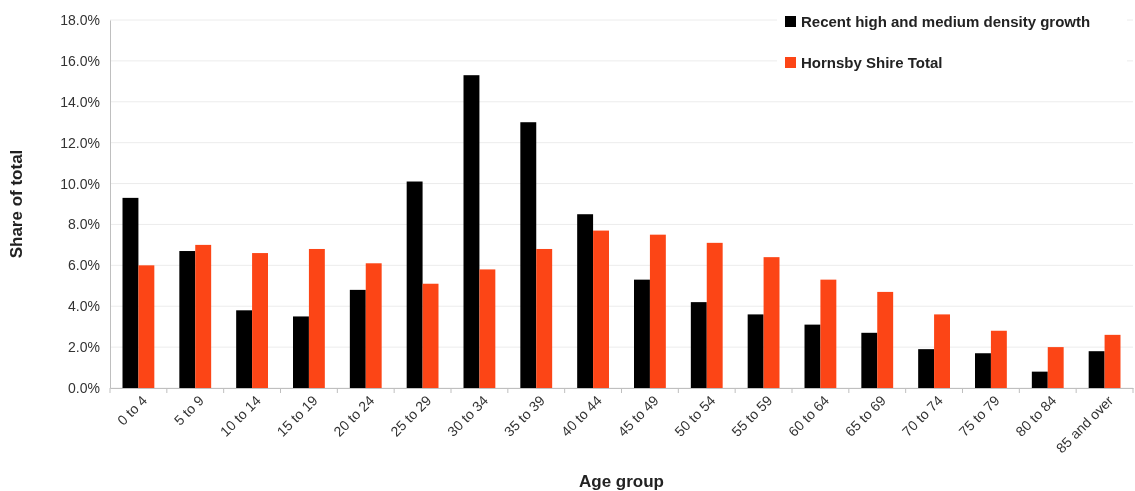 Image resolution: width=1135 pixels, height=491 pixels. What do you see at coordinates (638, 416) in the screenshot?
I see `x-tick-label: 45 to 49` at bounding box center [638, 416].